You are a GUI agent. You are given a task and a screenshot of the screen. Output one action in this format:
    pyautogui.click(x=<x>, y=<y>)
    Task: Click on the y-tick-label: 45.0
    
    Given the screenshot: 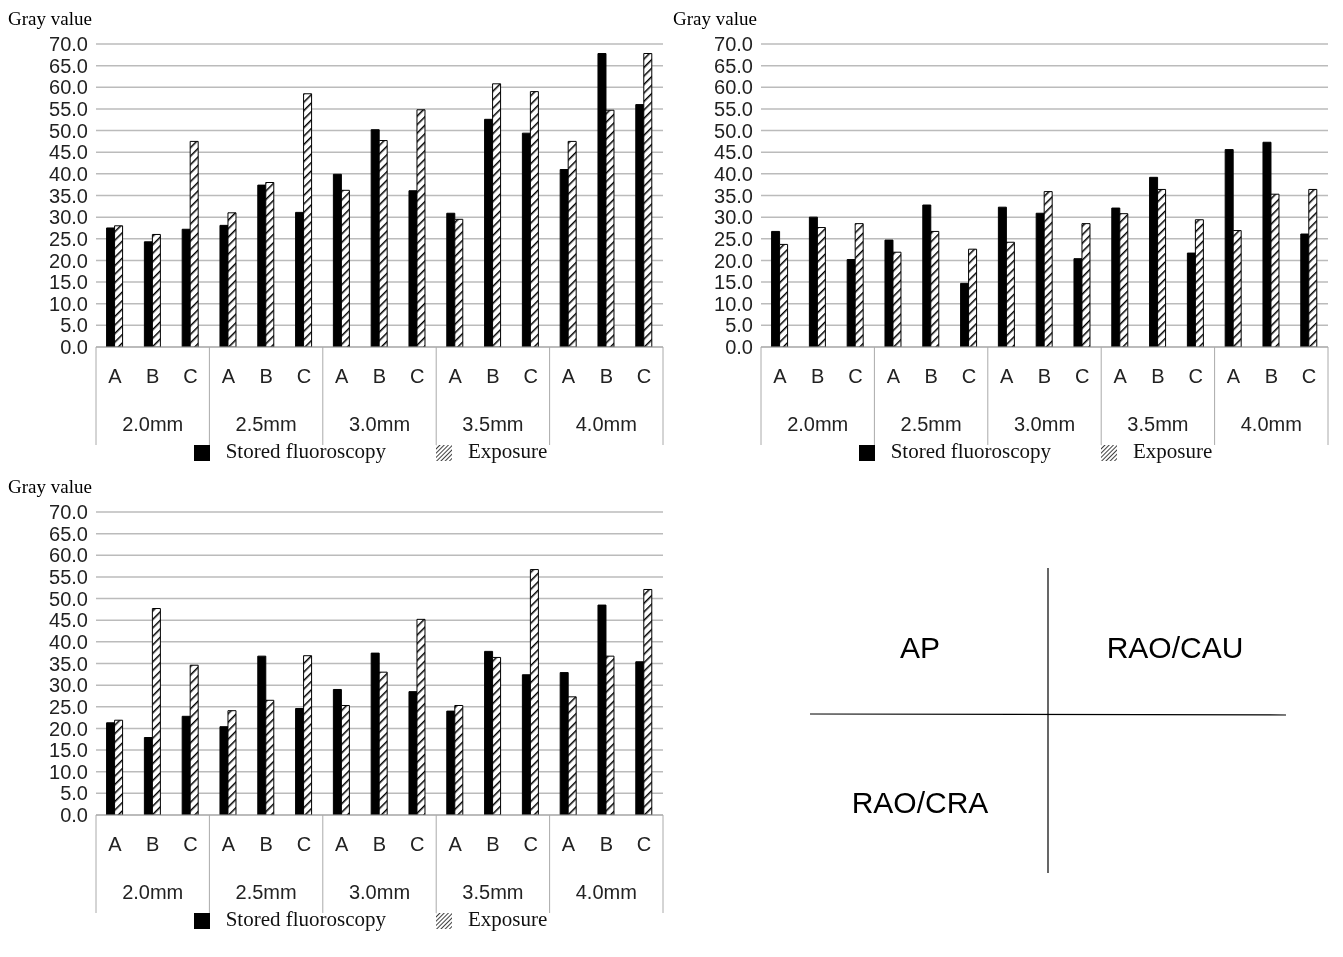 What is the action you would take?
    pyautogui.click(x=68, y=620)
    